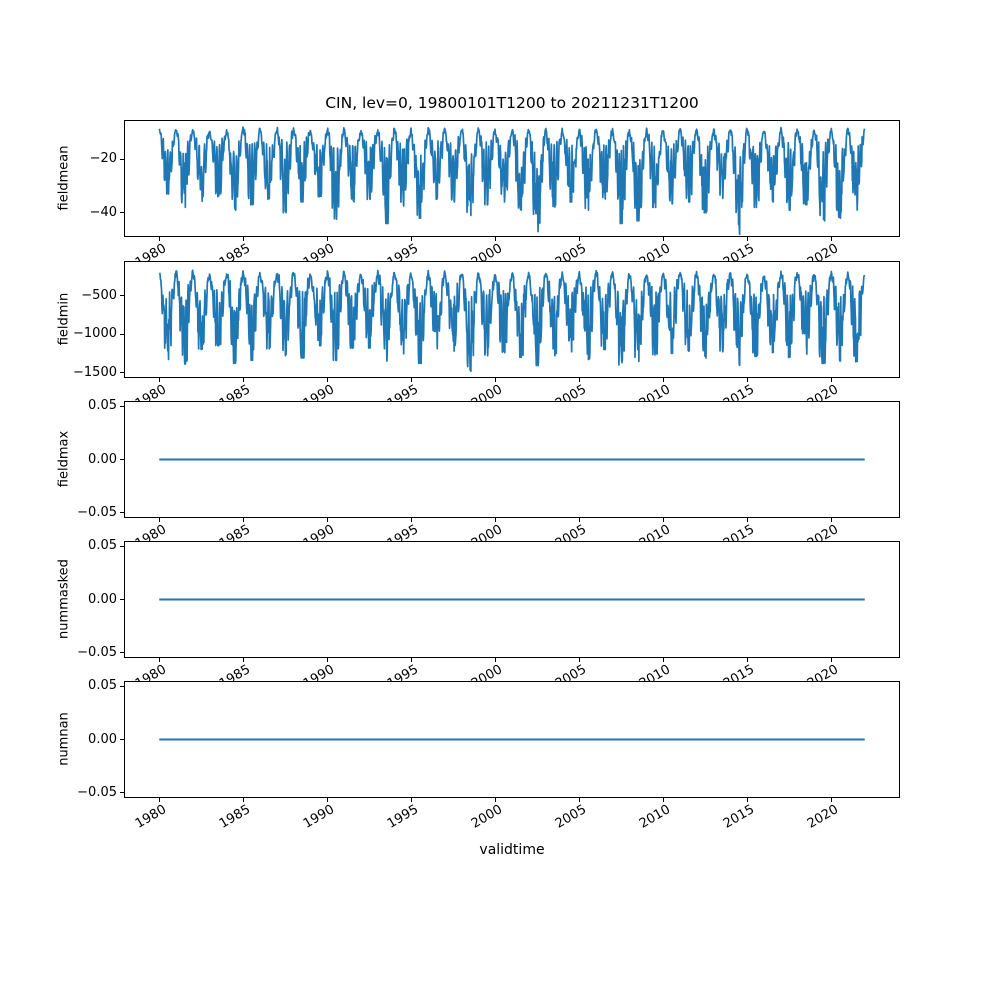 This screenshot has height=1000, width=1000. I want to click on y-tick-label: −20, so click(103, 158).